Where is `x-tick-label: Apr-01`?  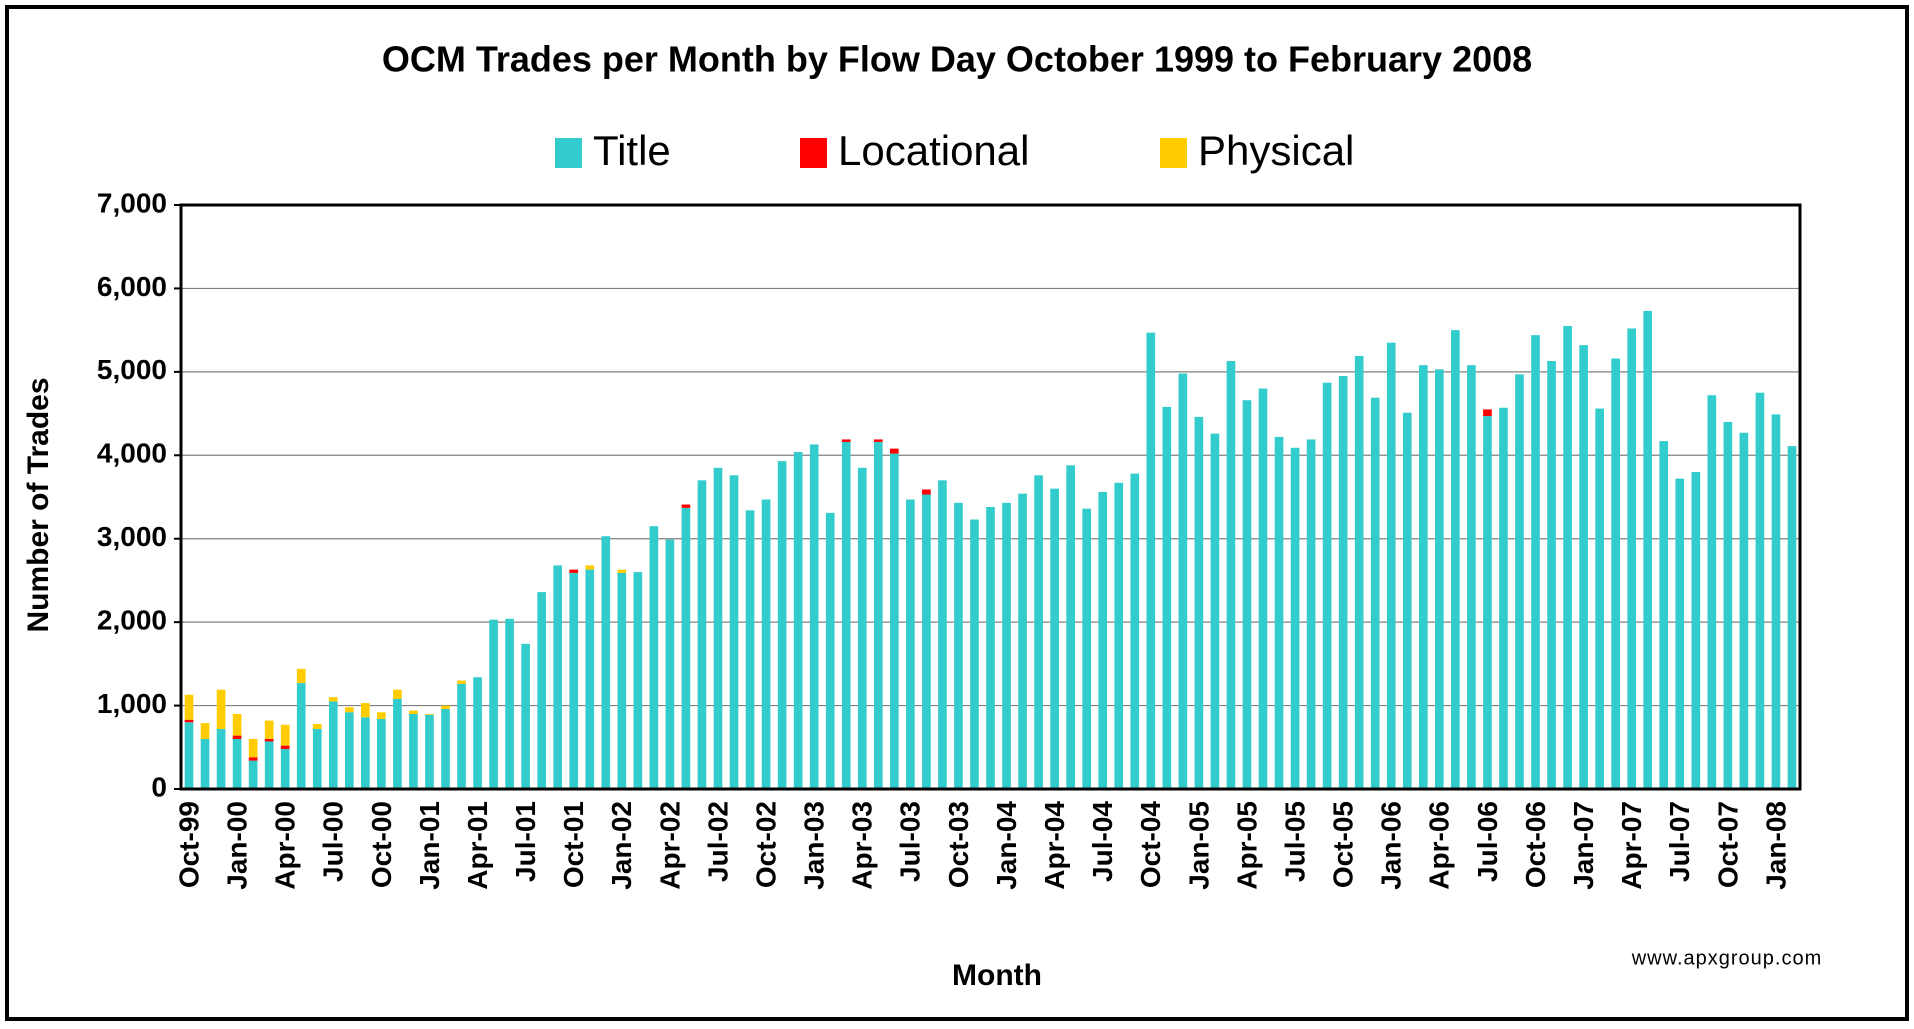 x-tick-label: Apr-01 is located at coordinates (477, 845).